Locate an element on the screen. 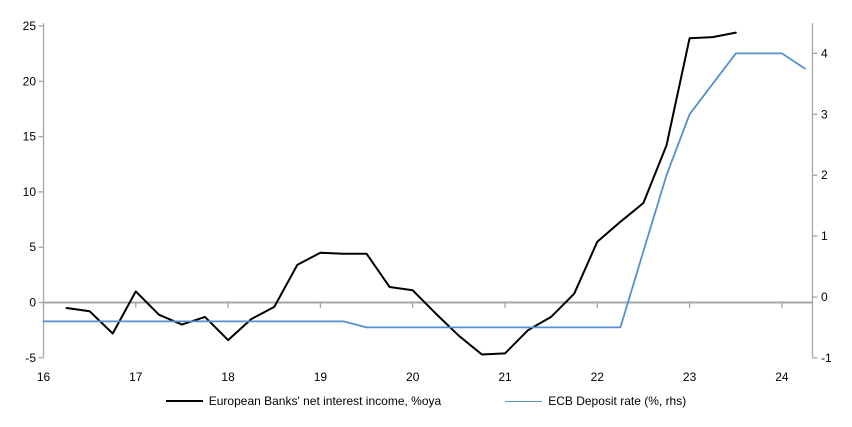 The image size is (852, 427). nii-series-line-swatch is located at coordinates (184, 401).